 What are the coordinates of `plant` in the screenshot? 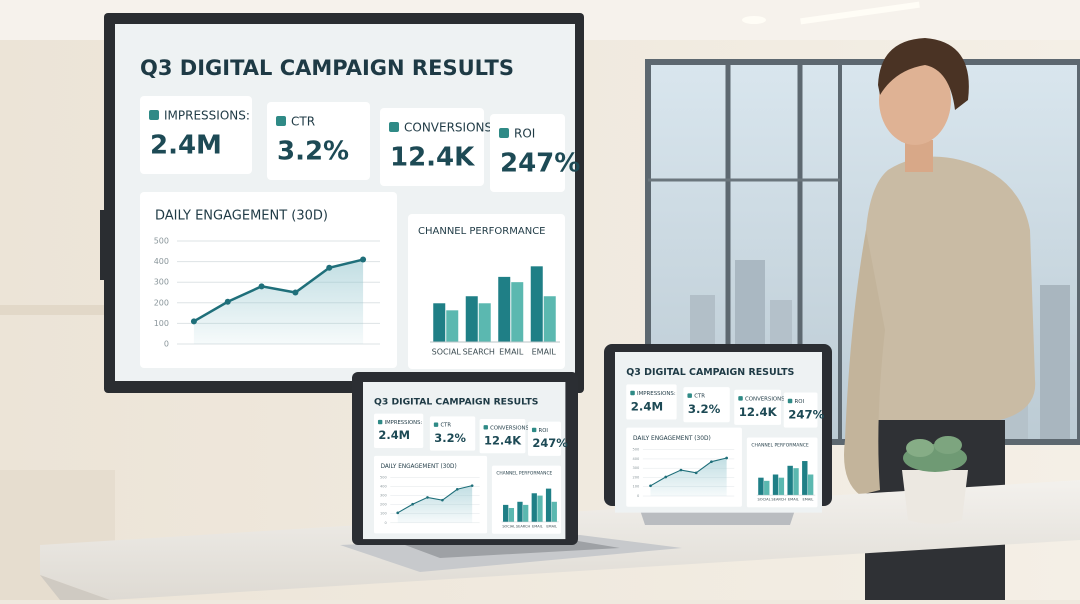 It's located at (935, 480).